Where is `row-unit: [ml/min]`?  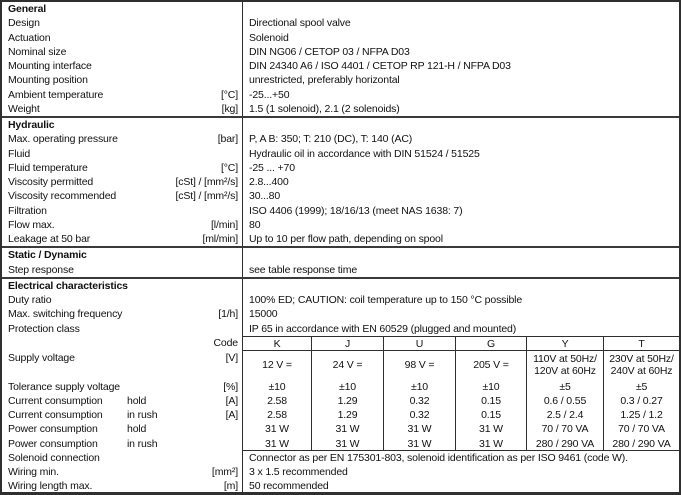
row-unit: [ml/min] is located at coordinates (220, 239).